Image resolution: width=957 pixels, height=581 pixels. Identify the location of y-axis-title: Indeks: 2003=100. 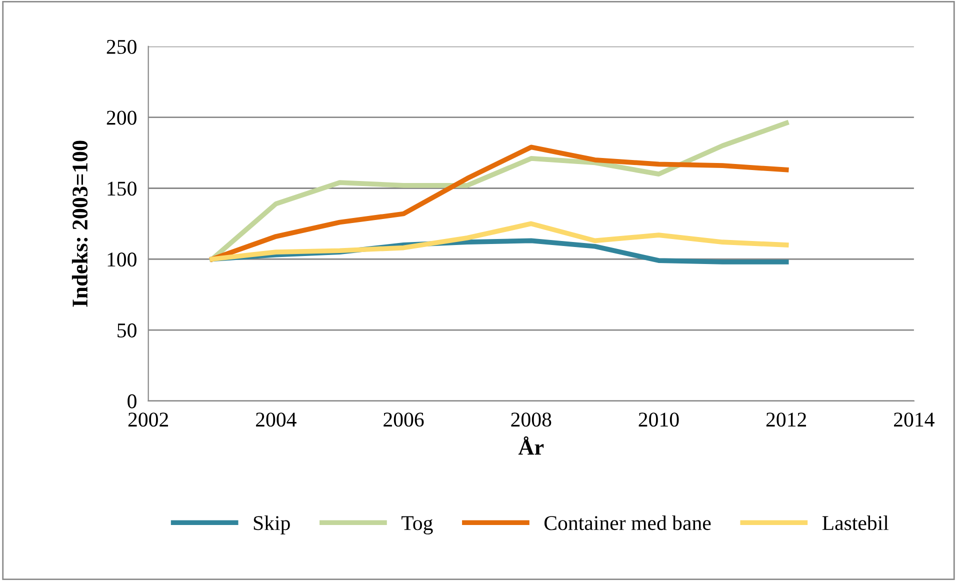
(80, 223).